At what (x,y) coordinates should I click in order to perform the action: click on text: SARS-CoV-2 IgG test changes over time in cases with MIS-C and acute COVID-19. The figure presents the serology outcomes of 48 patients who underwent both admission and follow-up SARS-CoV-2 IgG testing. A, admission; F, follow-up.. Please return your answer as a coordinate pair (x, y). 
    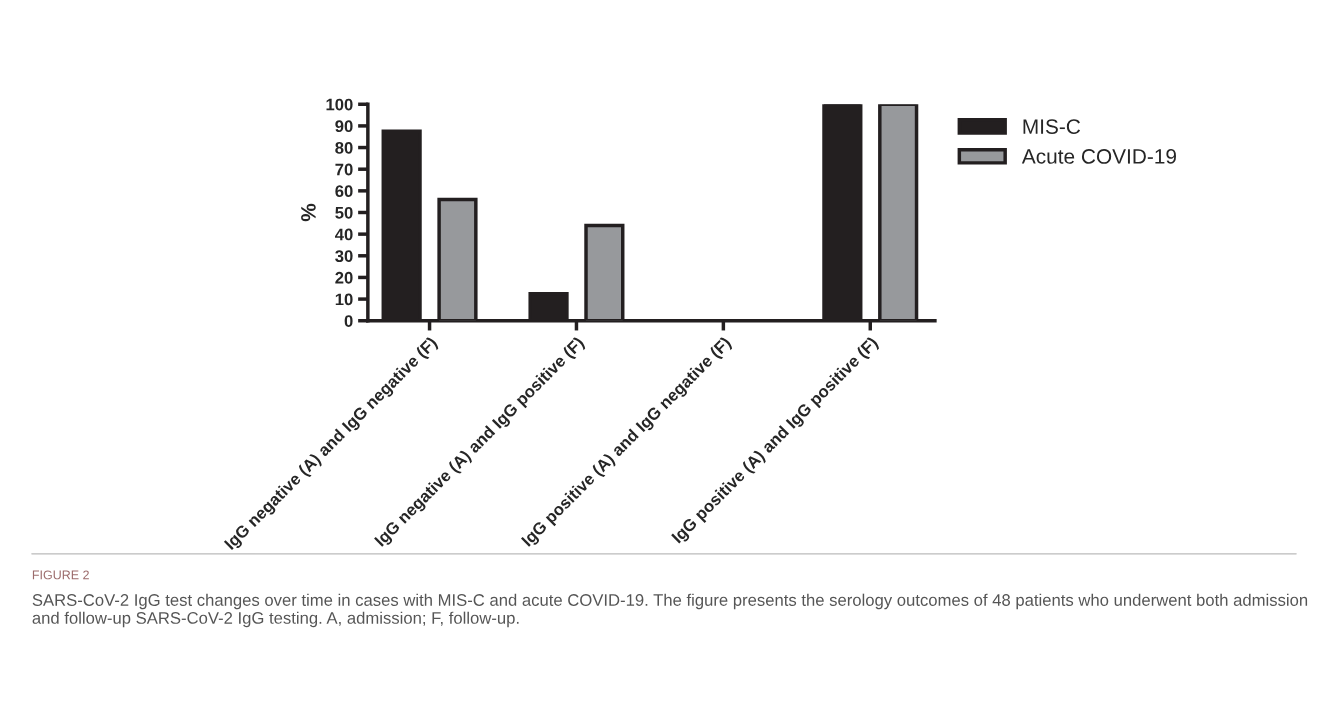
    Looking at the image, I should click on (670, 610).